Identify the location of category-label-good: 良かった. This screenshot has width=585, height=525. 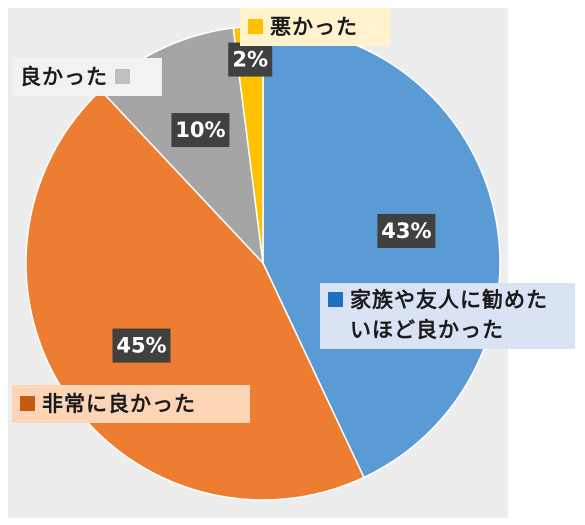
(87, 77).